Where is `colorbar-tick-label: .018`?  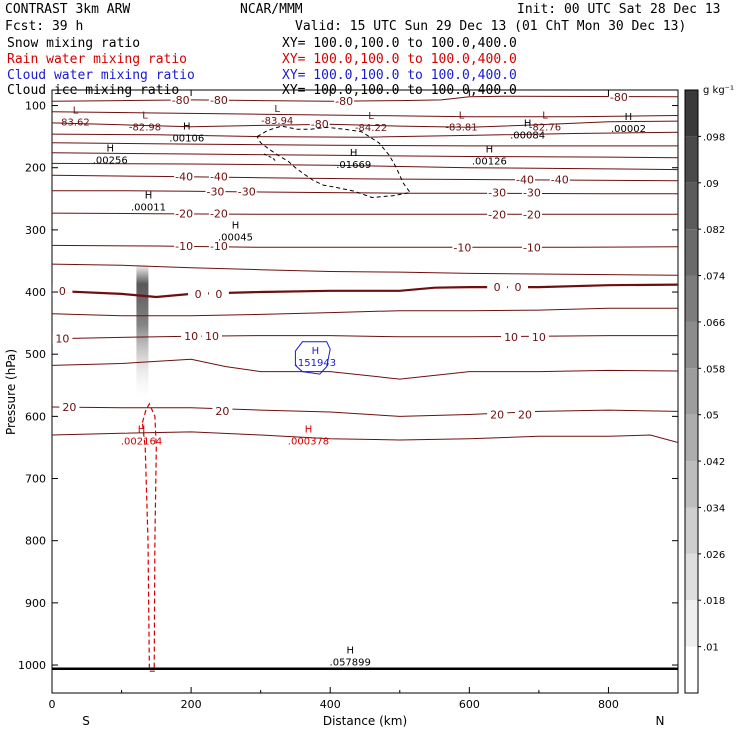 colorbar-tick-label: .018 is located at coordinates (714, 601).